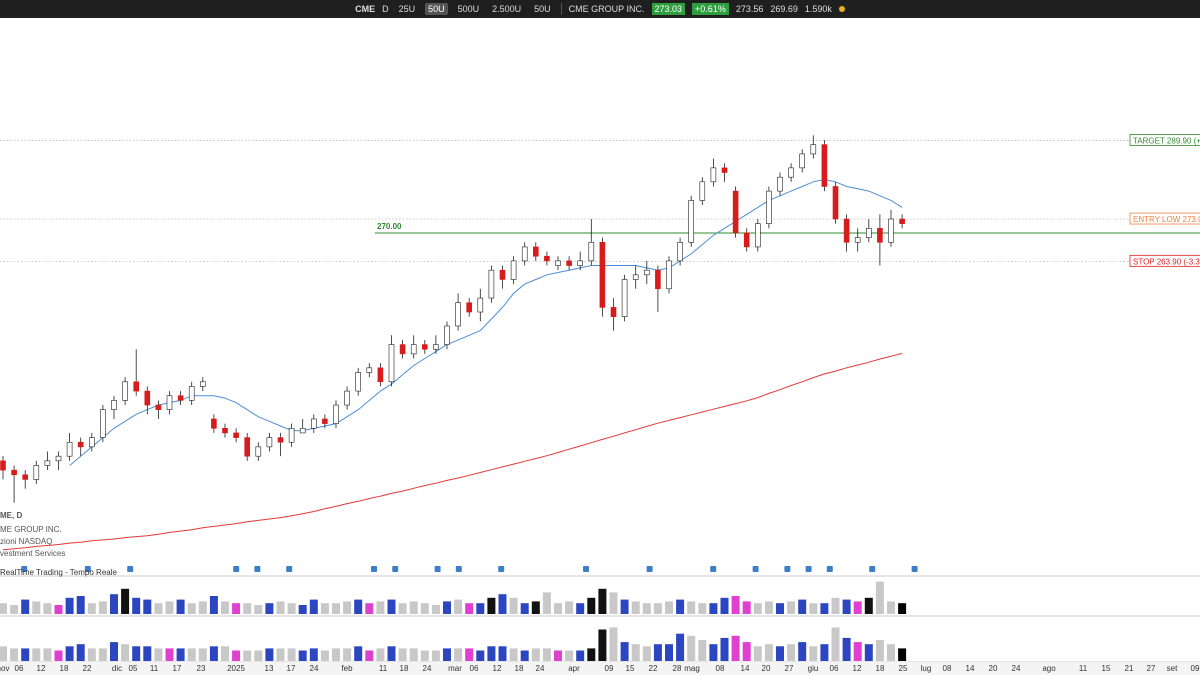 The image size is (1200, 675). What do you see at coordinates (507, 9) in the screenshot?
I see `unit-button: 2.500U` at bounding box center [507, 9].